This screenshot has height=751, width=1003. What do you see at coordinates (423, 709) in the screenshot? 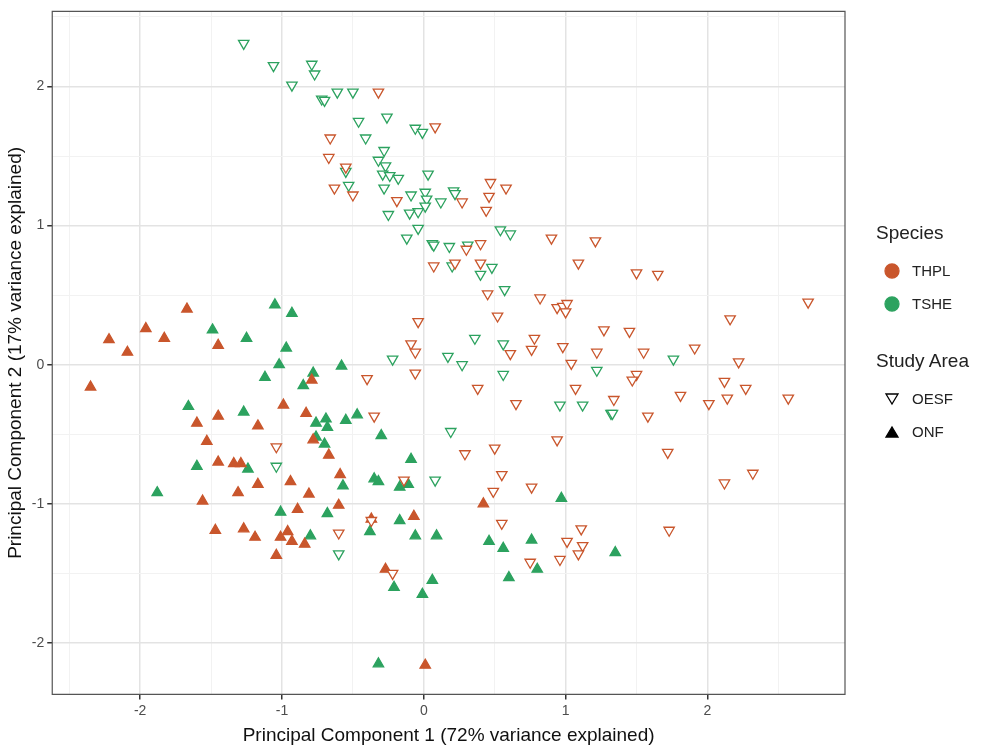
I see `x-tick-label: 0` at bounding box center [423, 709].